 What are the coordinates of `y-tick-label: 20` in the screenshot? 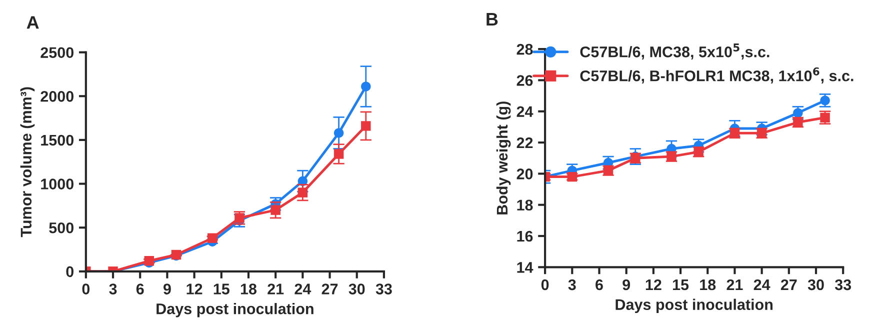 It's located at (524, 174).